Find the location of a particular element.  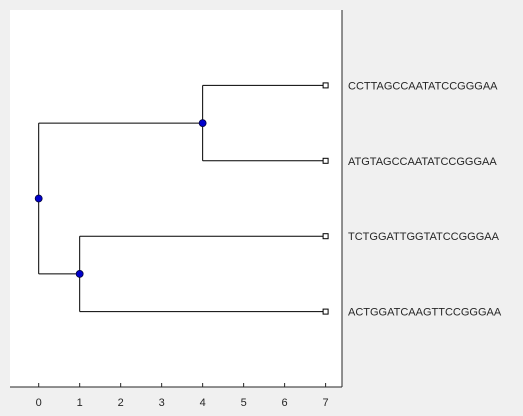

leaf-label-1: ATGTAGCCAATATCCGGGAA is located at coordinates (422, 162).